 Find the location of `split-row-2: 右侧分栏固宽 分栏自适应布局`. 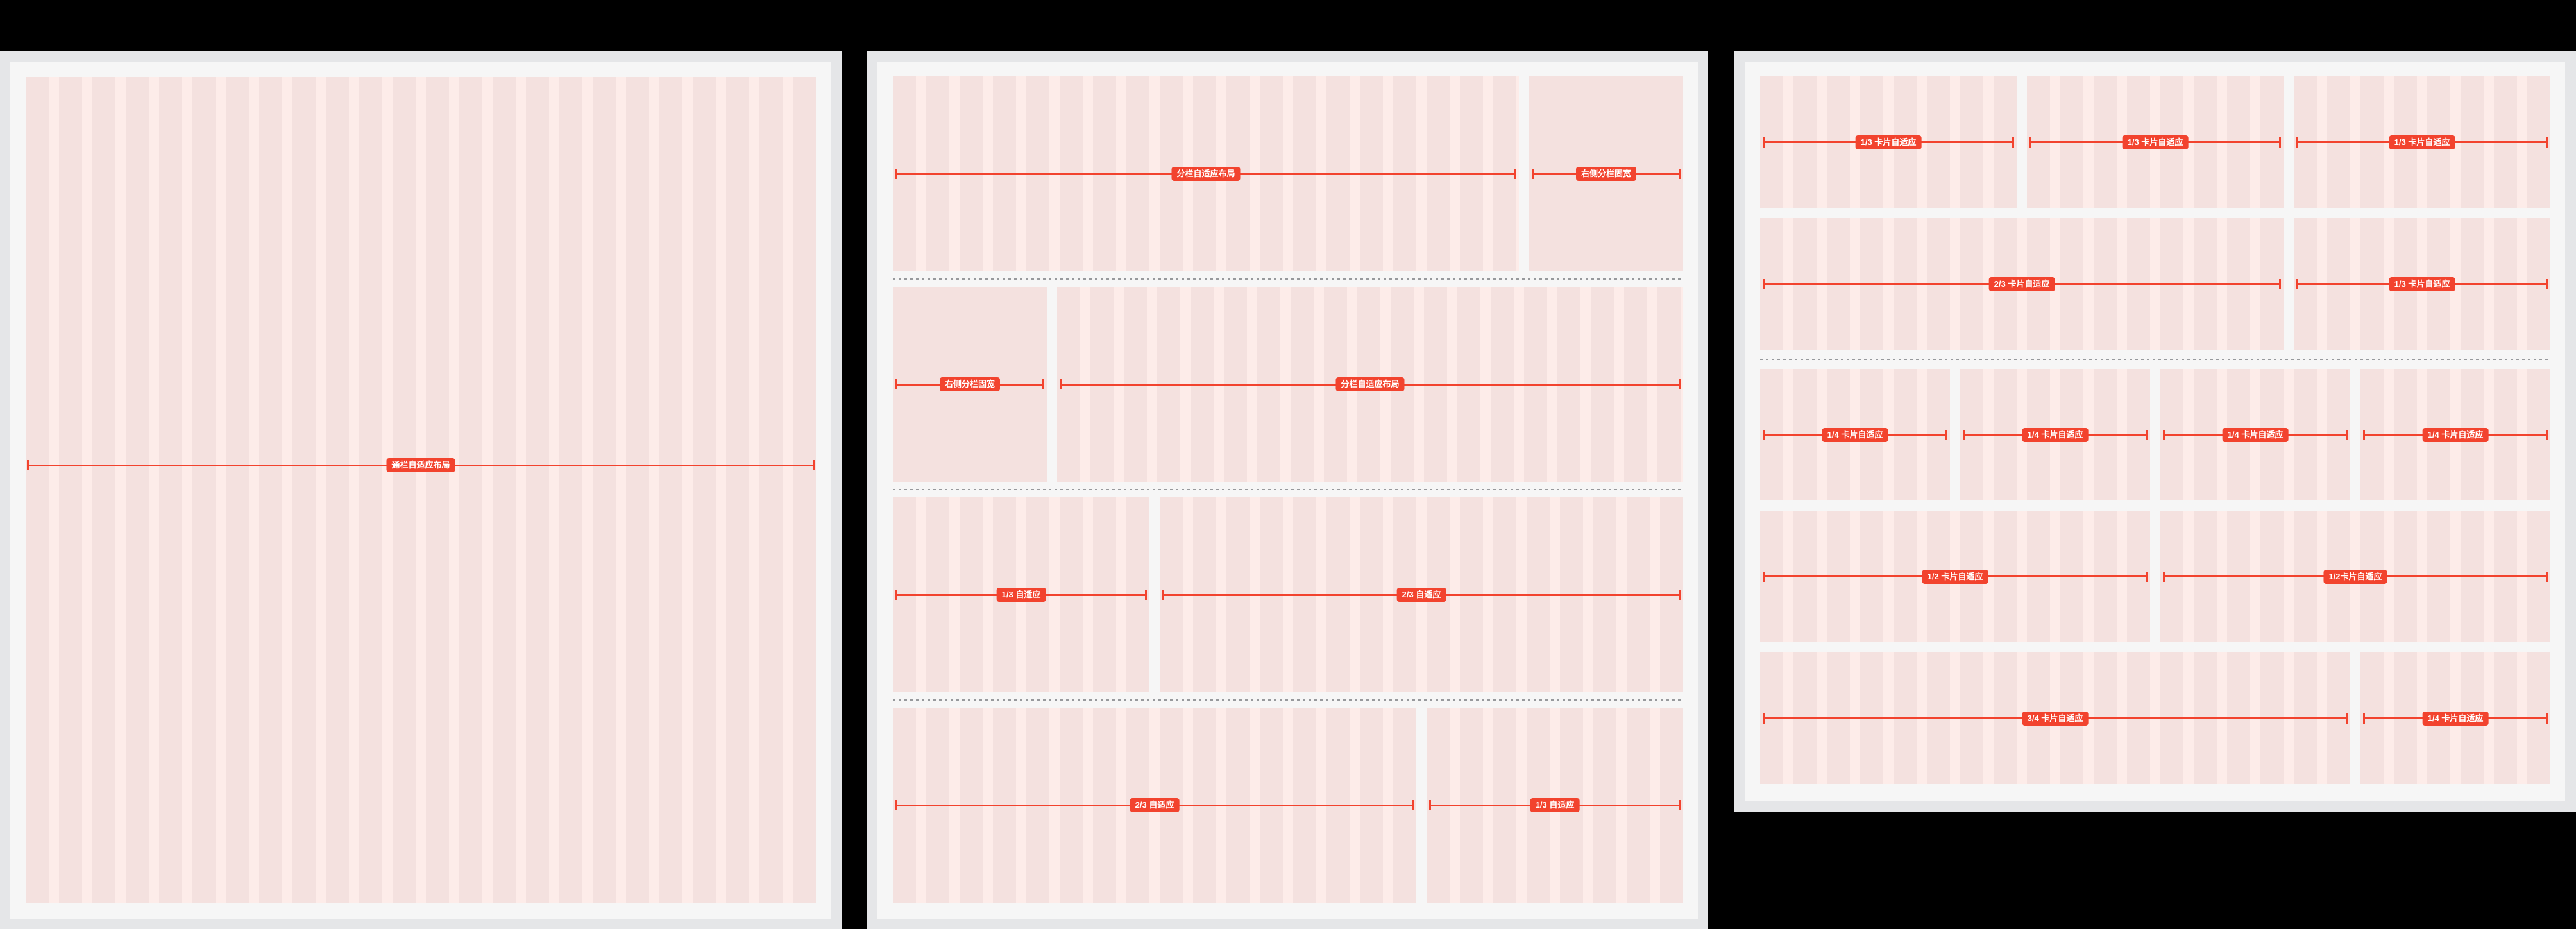

split-row-2: 右侧分栏固宽 分栏自适应布局 is located at coordinates (1288, 384).